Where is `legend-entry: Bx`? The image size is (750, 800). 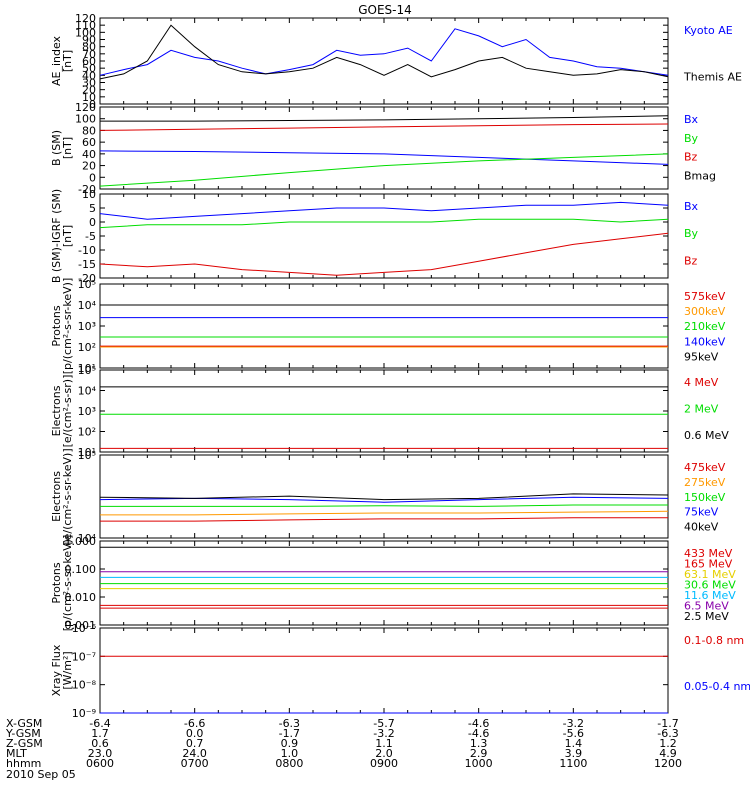 legend-entry: Bx is located at coordinates (691, 206).